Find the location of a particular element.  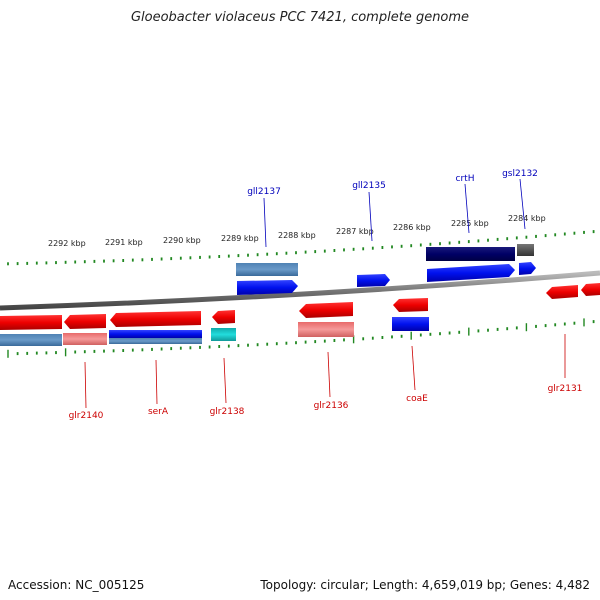

gene-feature-glr2140-cds is located at coordinates (85, 339).